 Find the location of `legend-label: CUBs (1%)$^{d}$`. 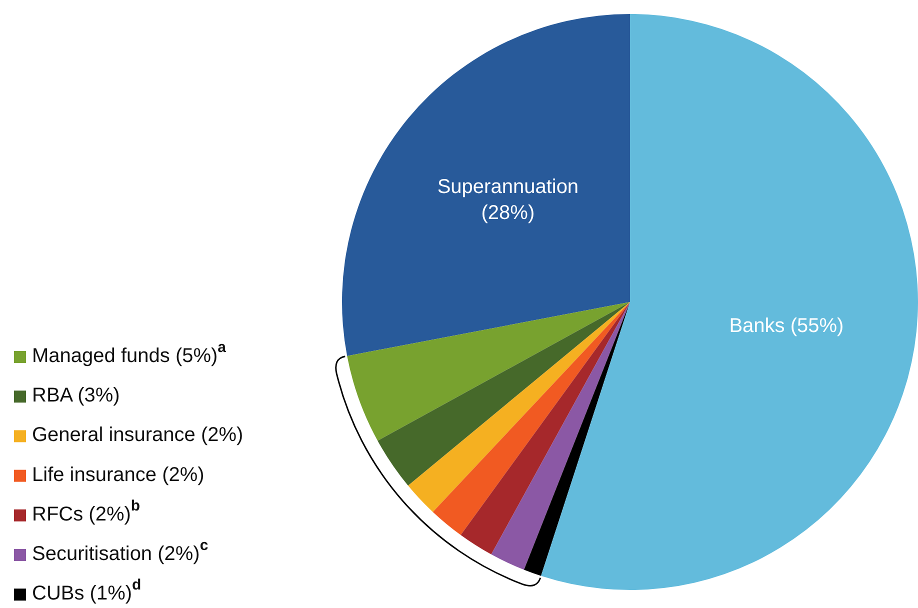

legend-label: CUBs (1%)$^{d}$ is located at coordinates (87, 591).